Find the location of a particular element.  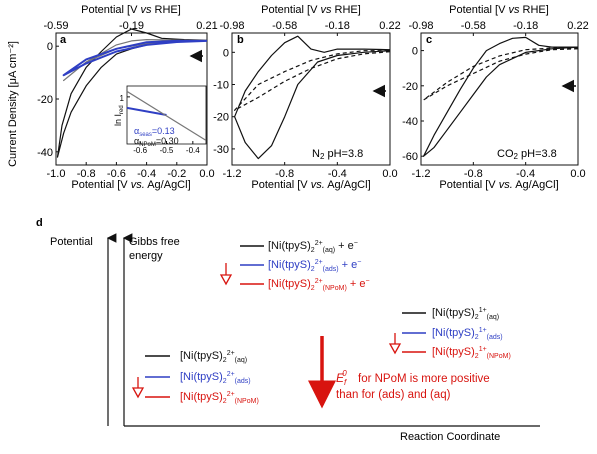

panel-c-top-axis-label: Potential [V vs RHE] is located at coordinates (499, 10).